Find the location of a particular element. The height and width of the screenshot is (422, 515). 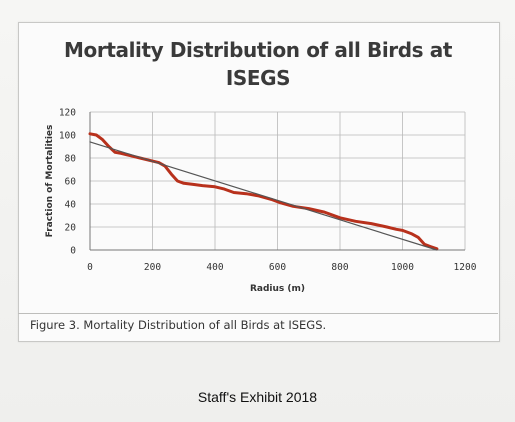

y-tick-label: 20 is located at coordinates (71, 228).